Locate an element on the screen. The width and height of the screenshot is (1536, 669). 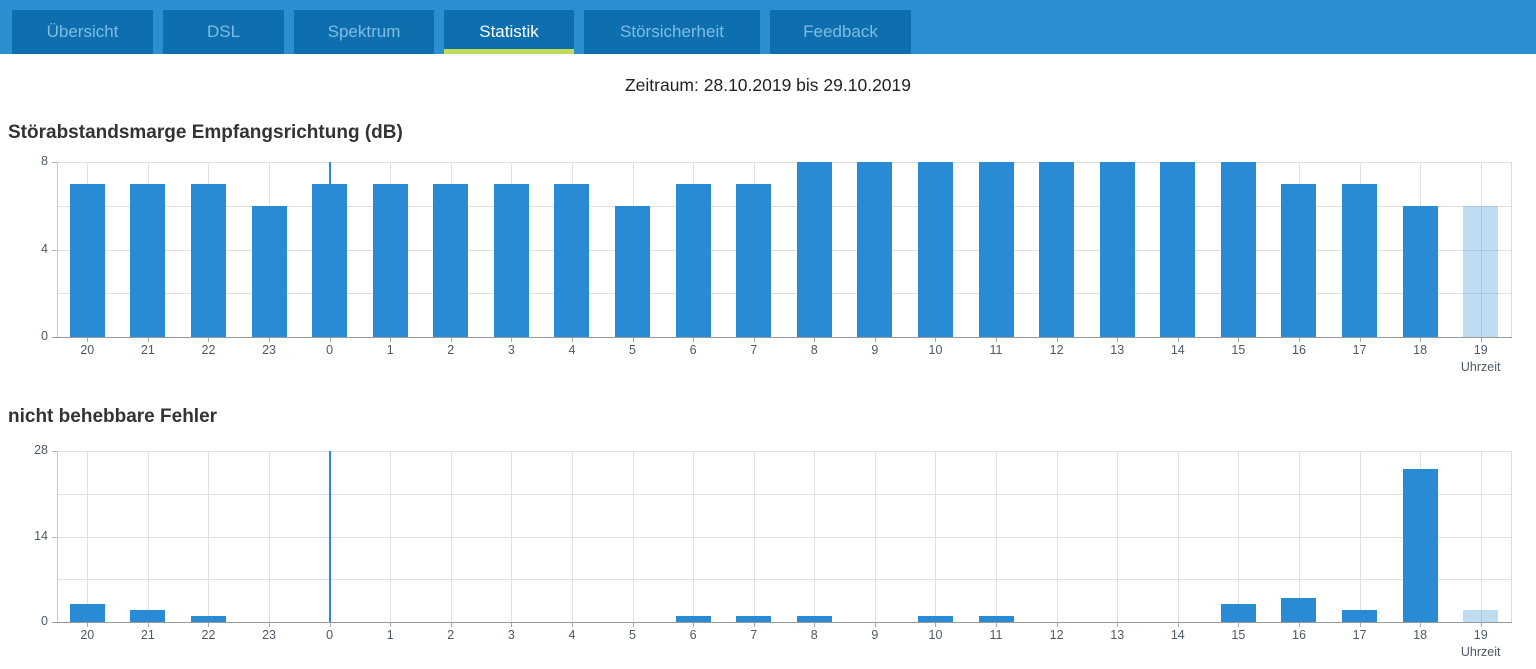
x-tick-label: 5 is located at coordinates (632, 350).